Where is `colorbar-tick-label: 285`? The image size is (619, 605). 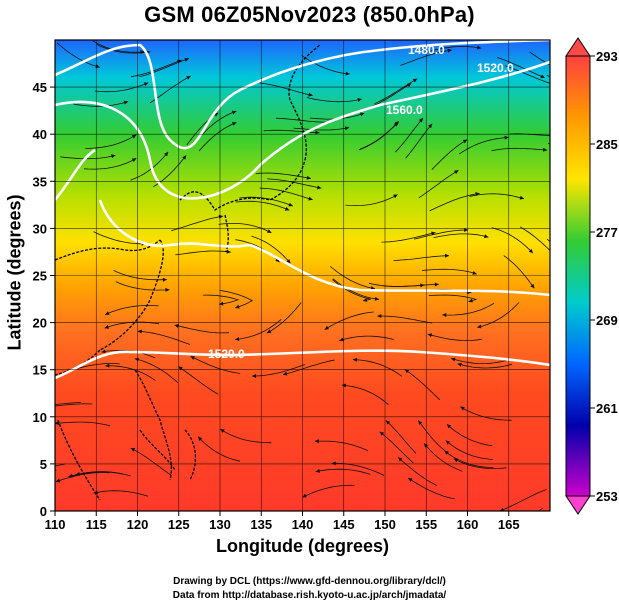 colorbar-tick-label: 285 is located at coordinates (607, 144).